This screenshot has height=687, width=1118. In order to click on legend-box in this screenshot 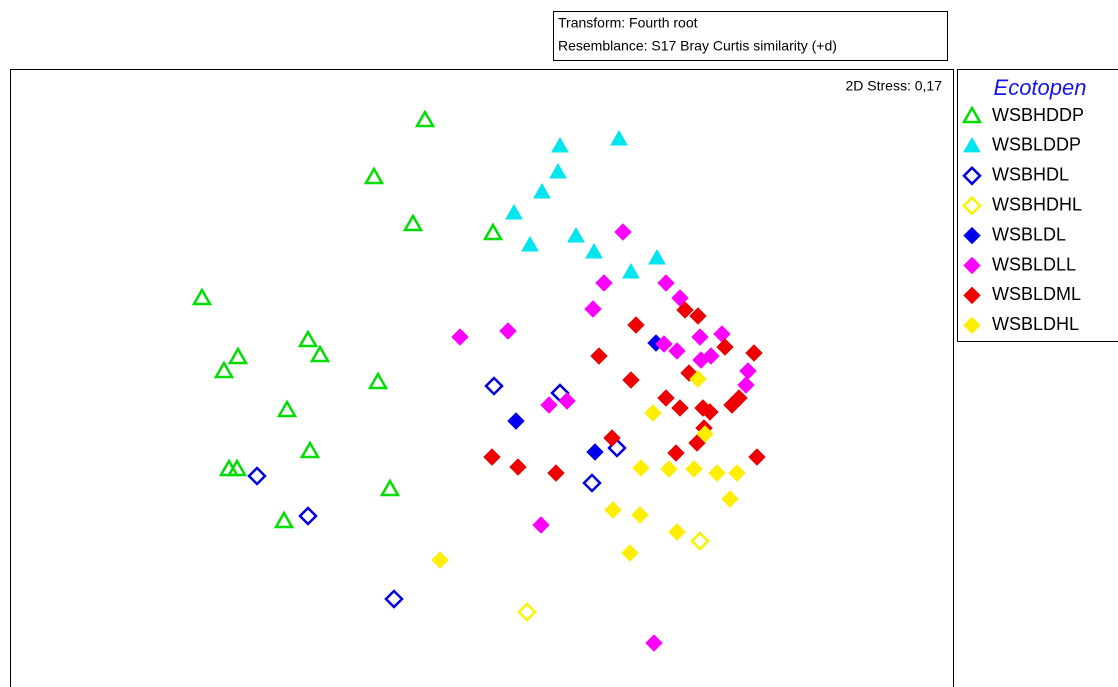, I will do `click(1037, 205)`.